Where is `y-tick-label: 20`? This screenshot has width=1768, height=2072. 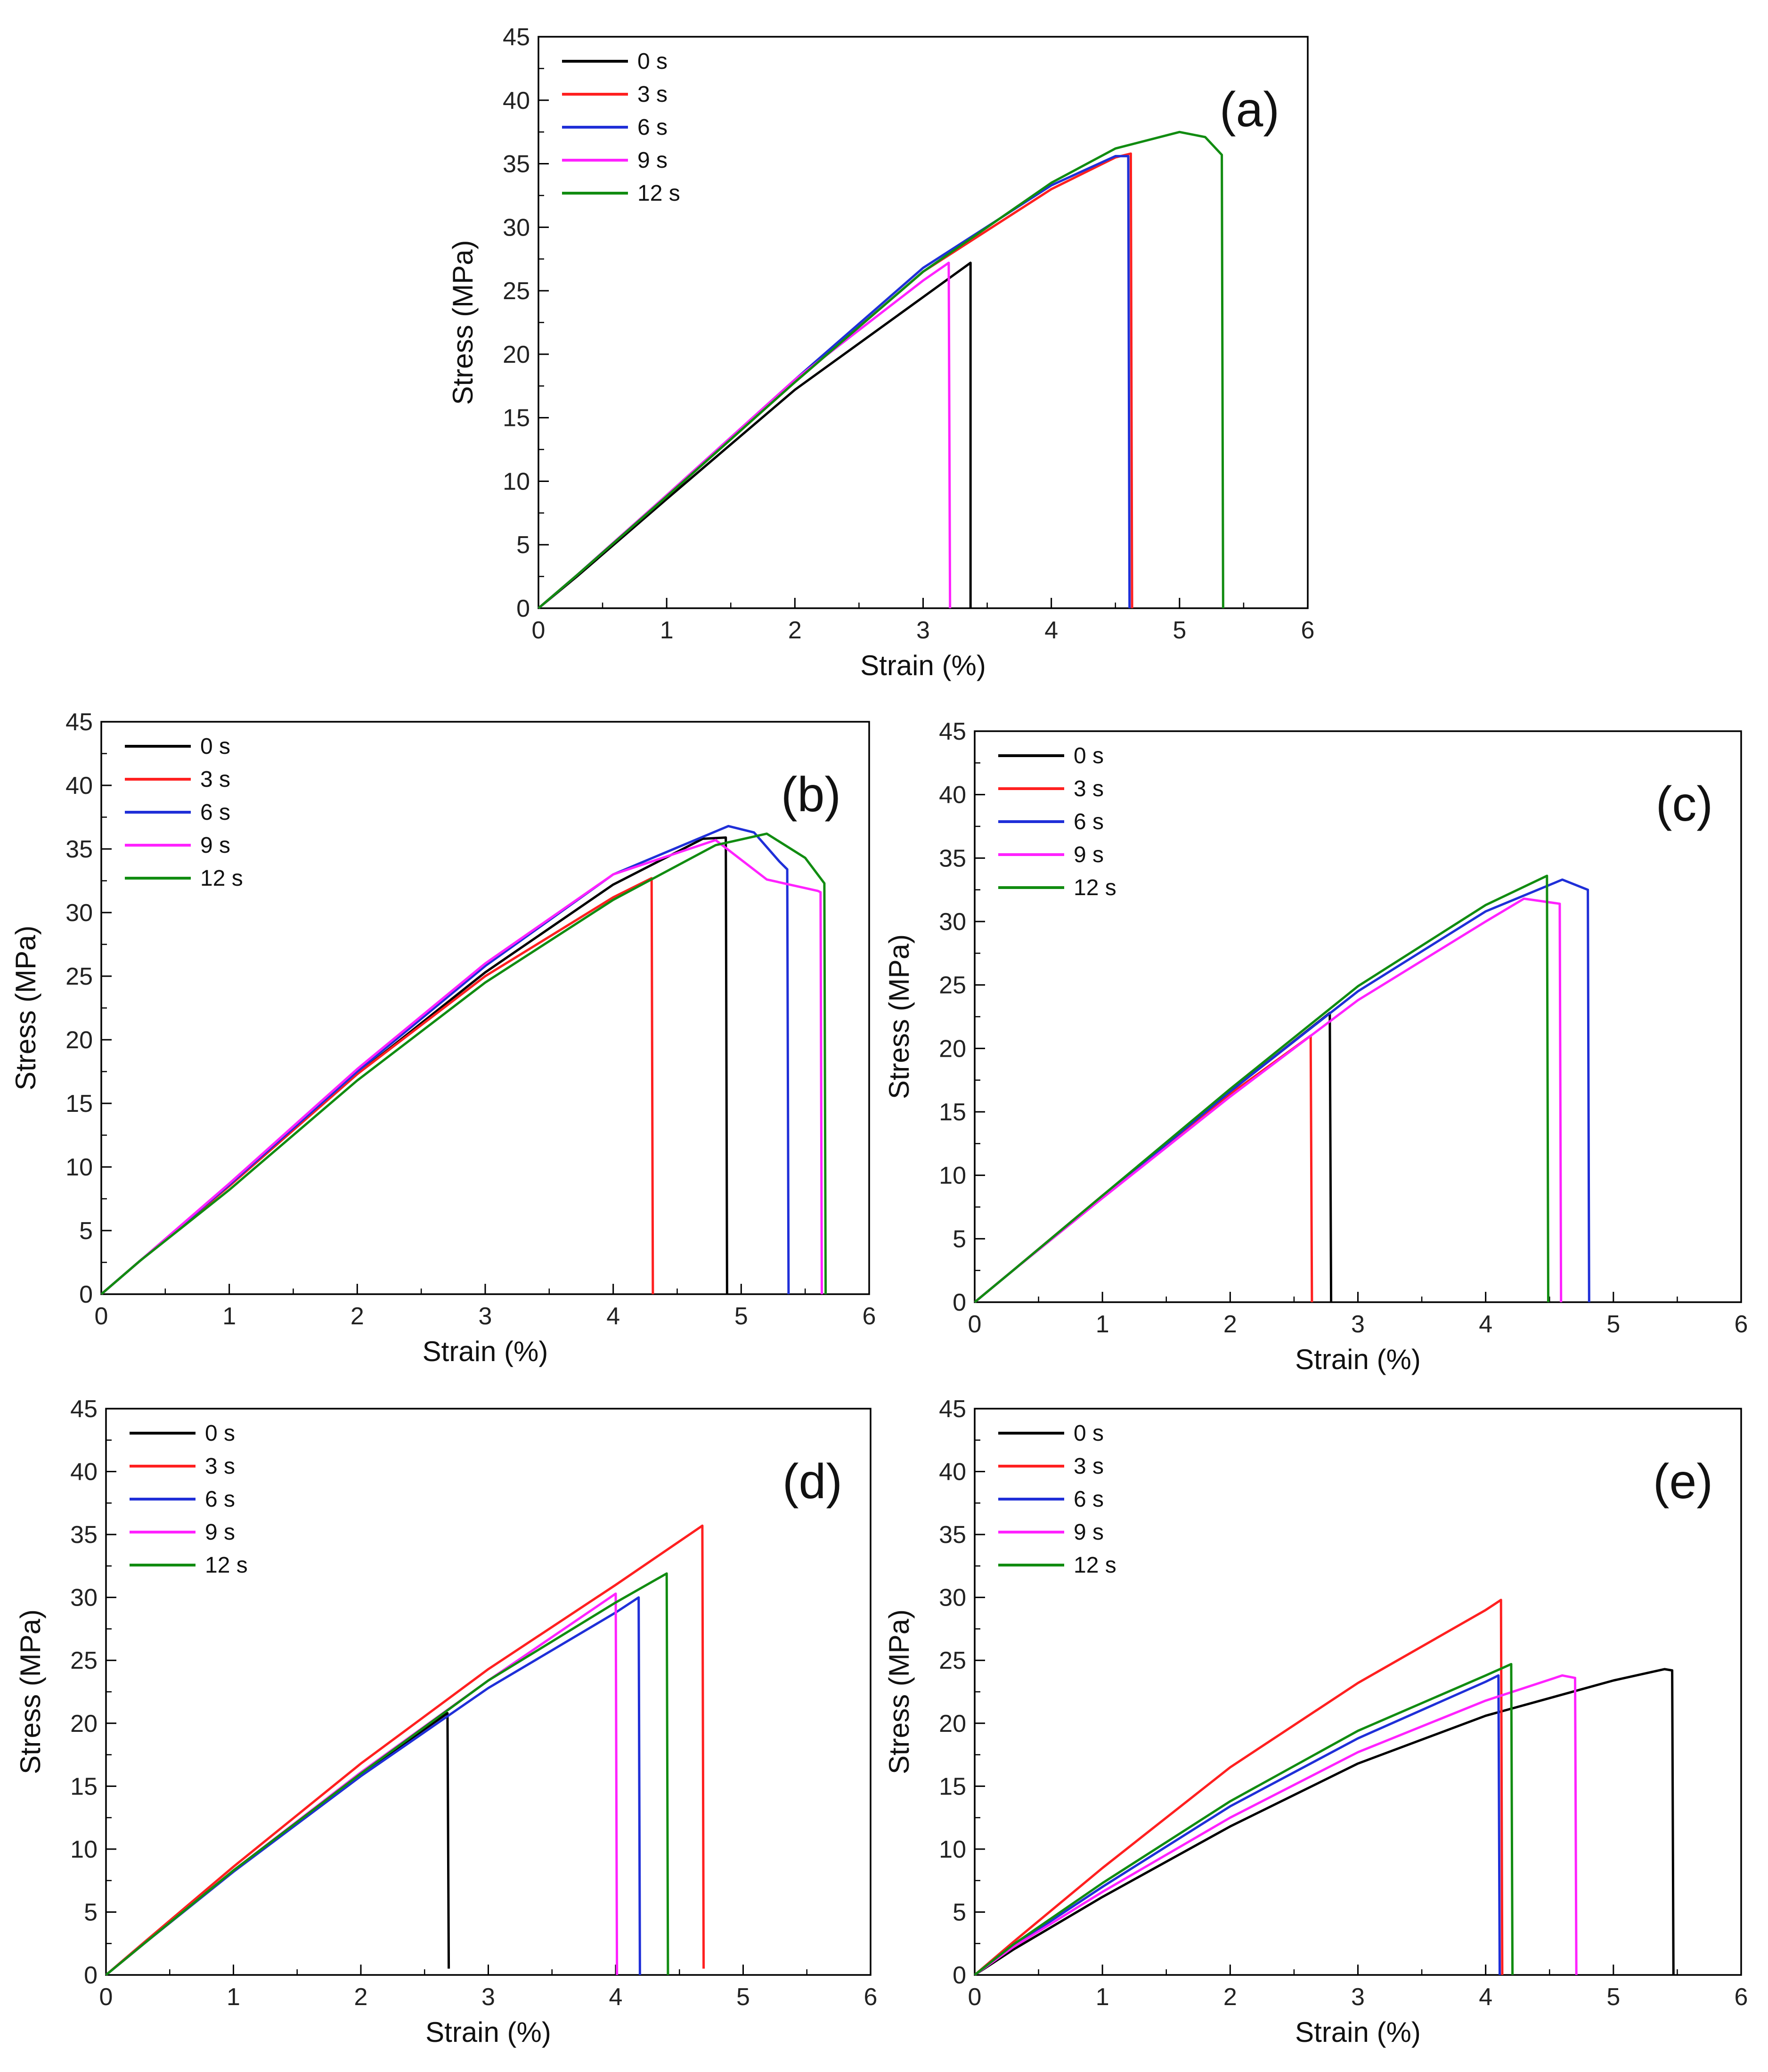 y-tick-label: 20 is located at coordinates (84, 1724).